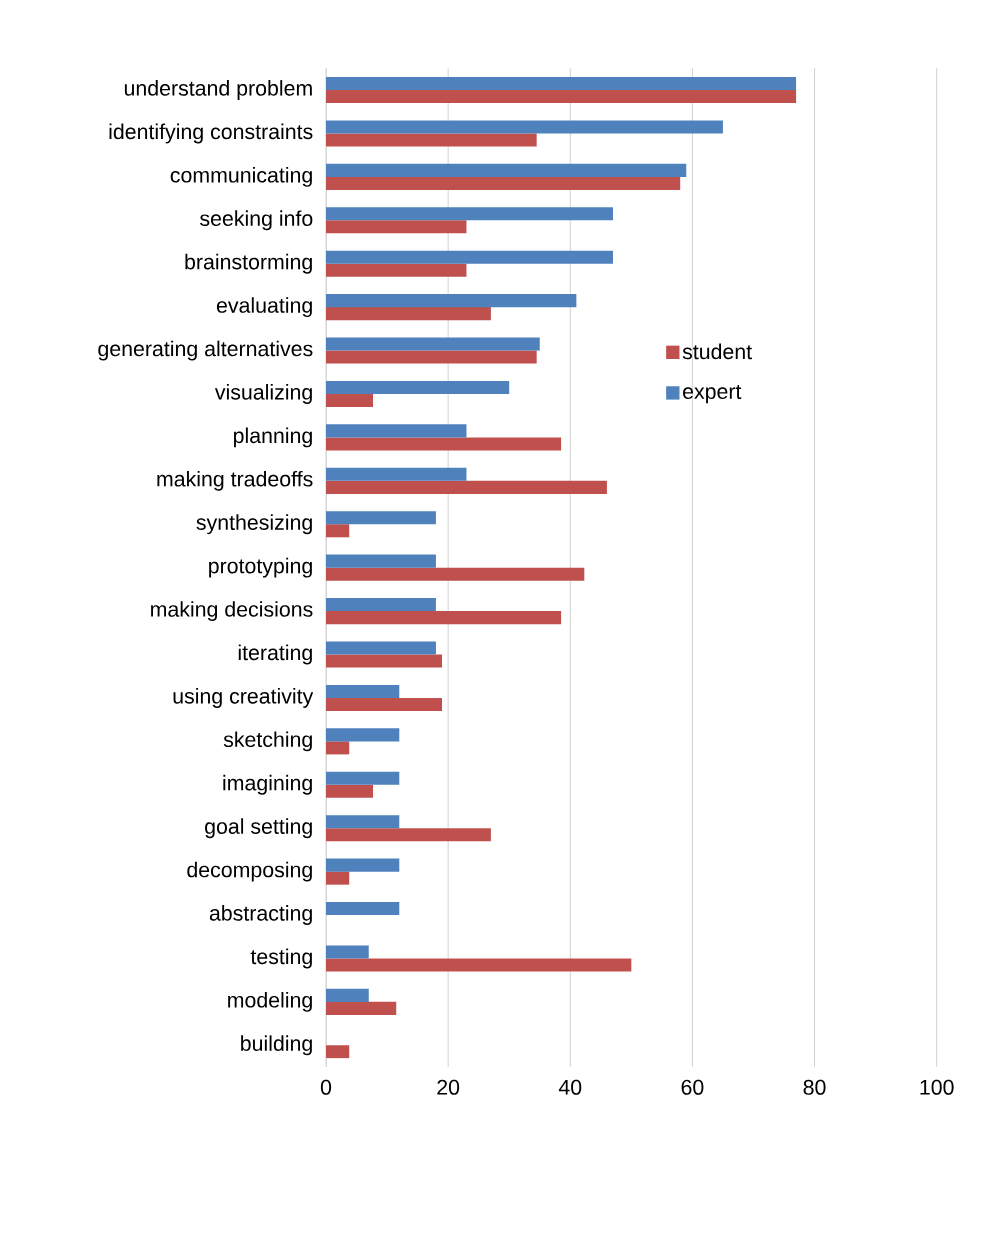  Describe the element at coordinates (249, 871) in the screenshot. I see `y-tick-label: decomposing` at that location.